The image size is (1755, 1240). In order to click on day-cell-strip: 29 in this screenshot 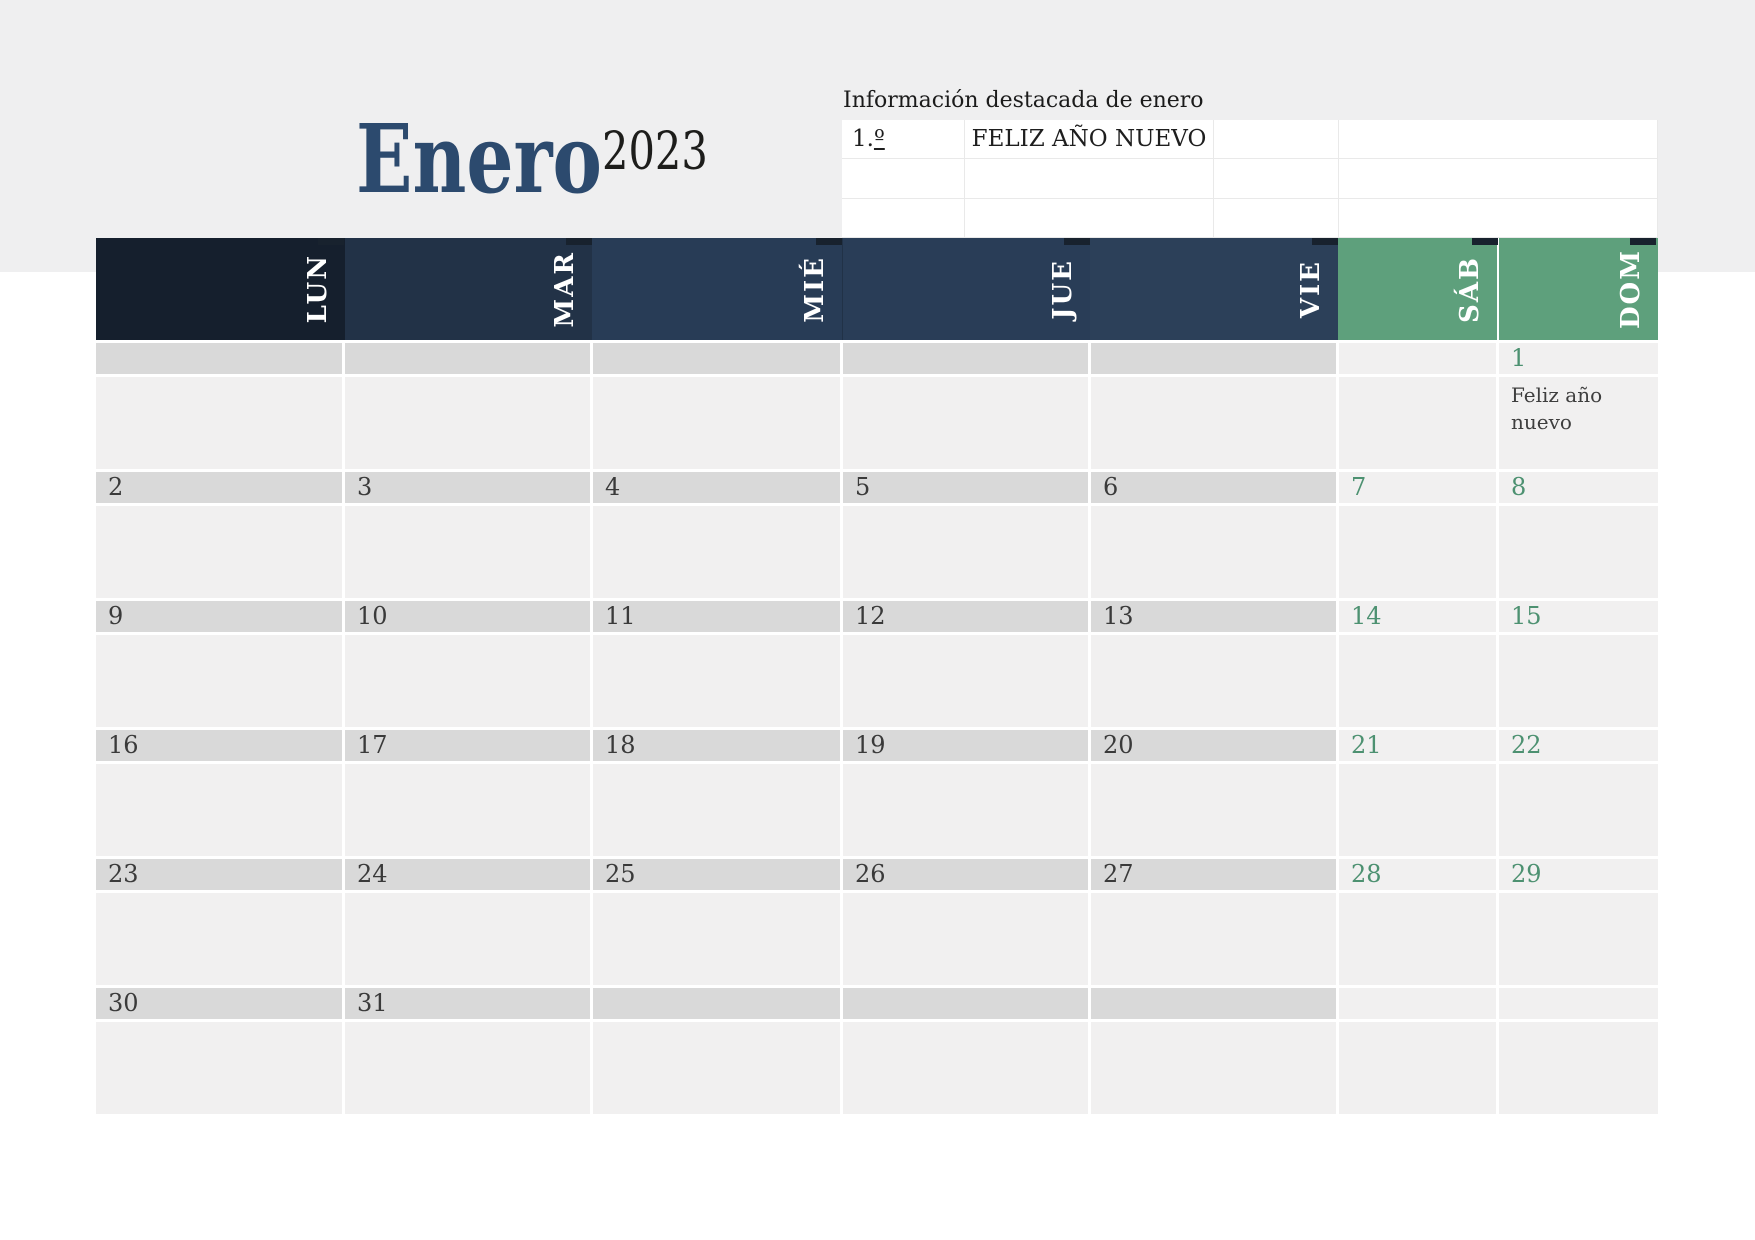, I will do `click(1578, 874)`.